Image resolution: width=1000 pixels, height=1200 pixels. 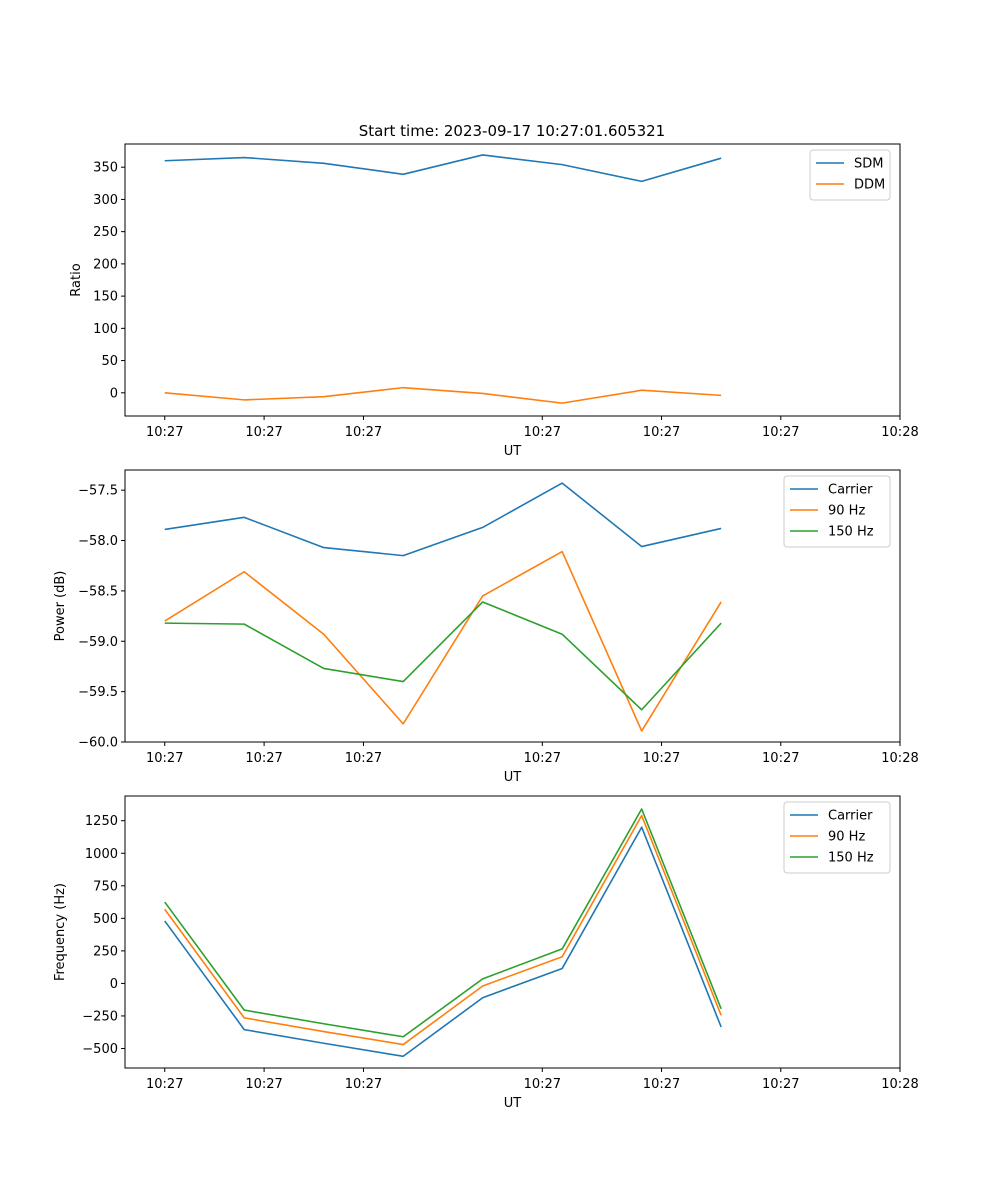 What do you see at coordinates (60, 932) in the screenshot?
I see `y-axis-label: Frequency (Hz)` at bounding box center [60, 932].